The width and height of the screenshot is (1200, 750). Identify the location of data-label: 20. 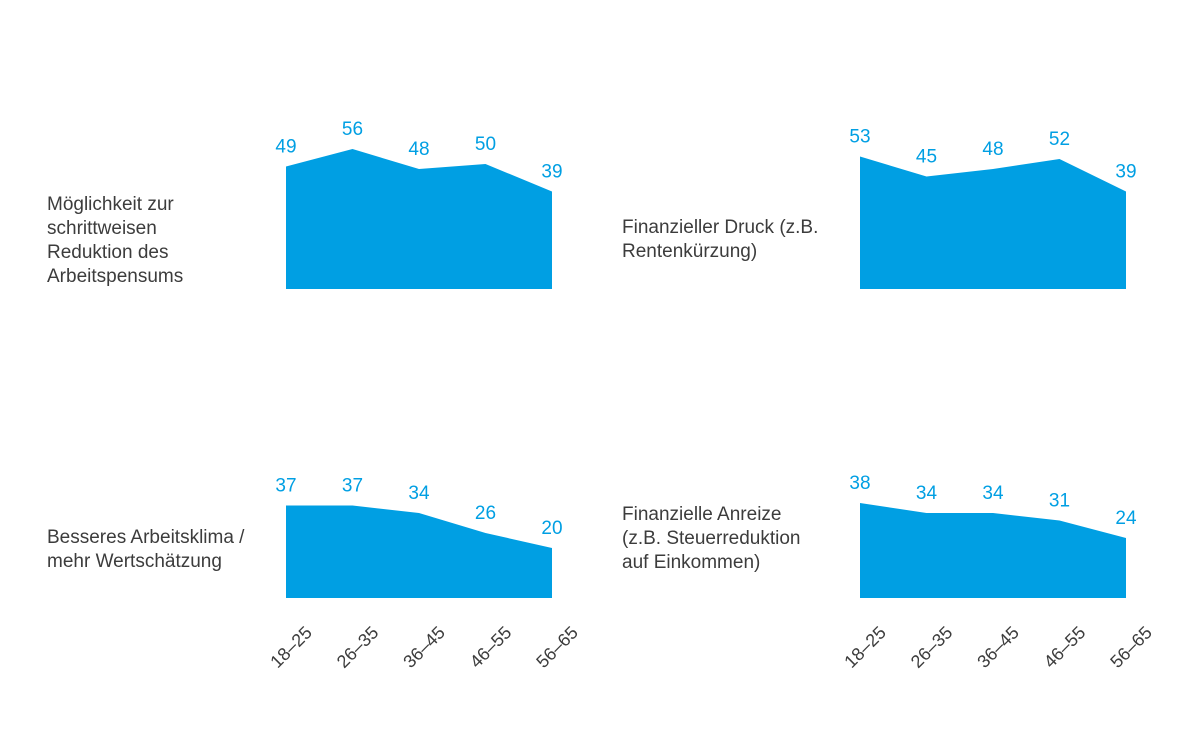
(551, 528).